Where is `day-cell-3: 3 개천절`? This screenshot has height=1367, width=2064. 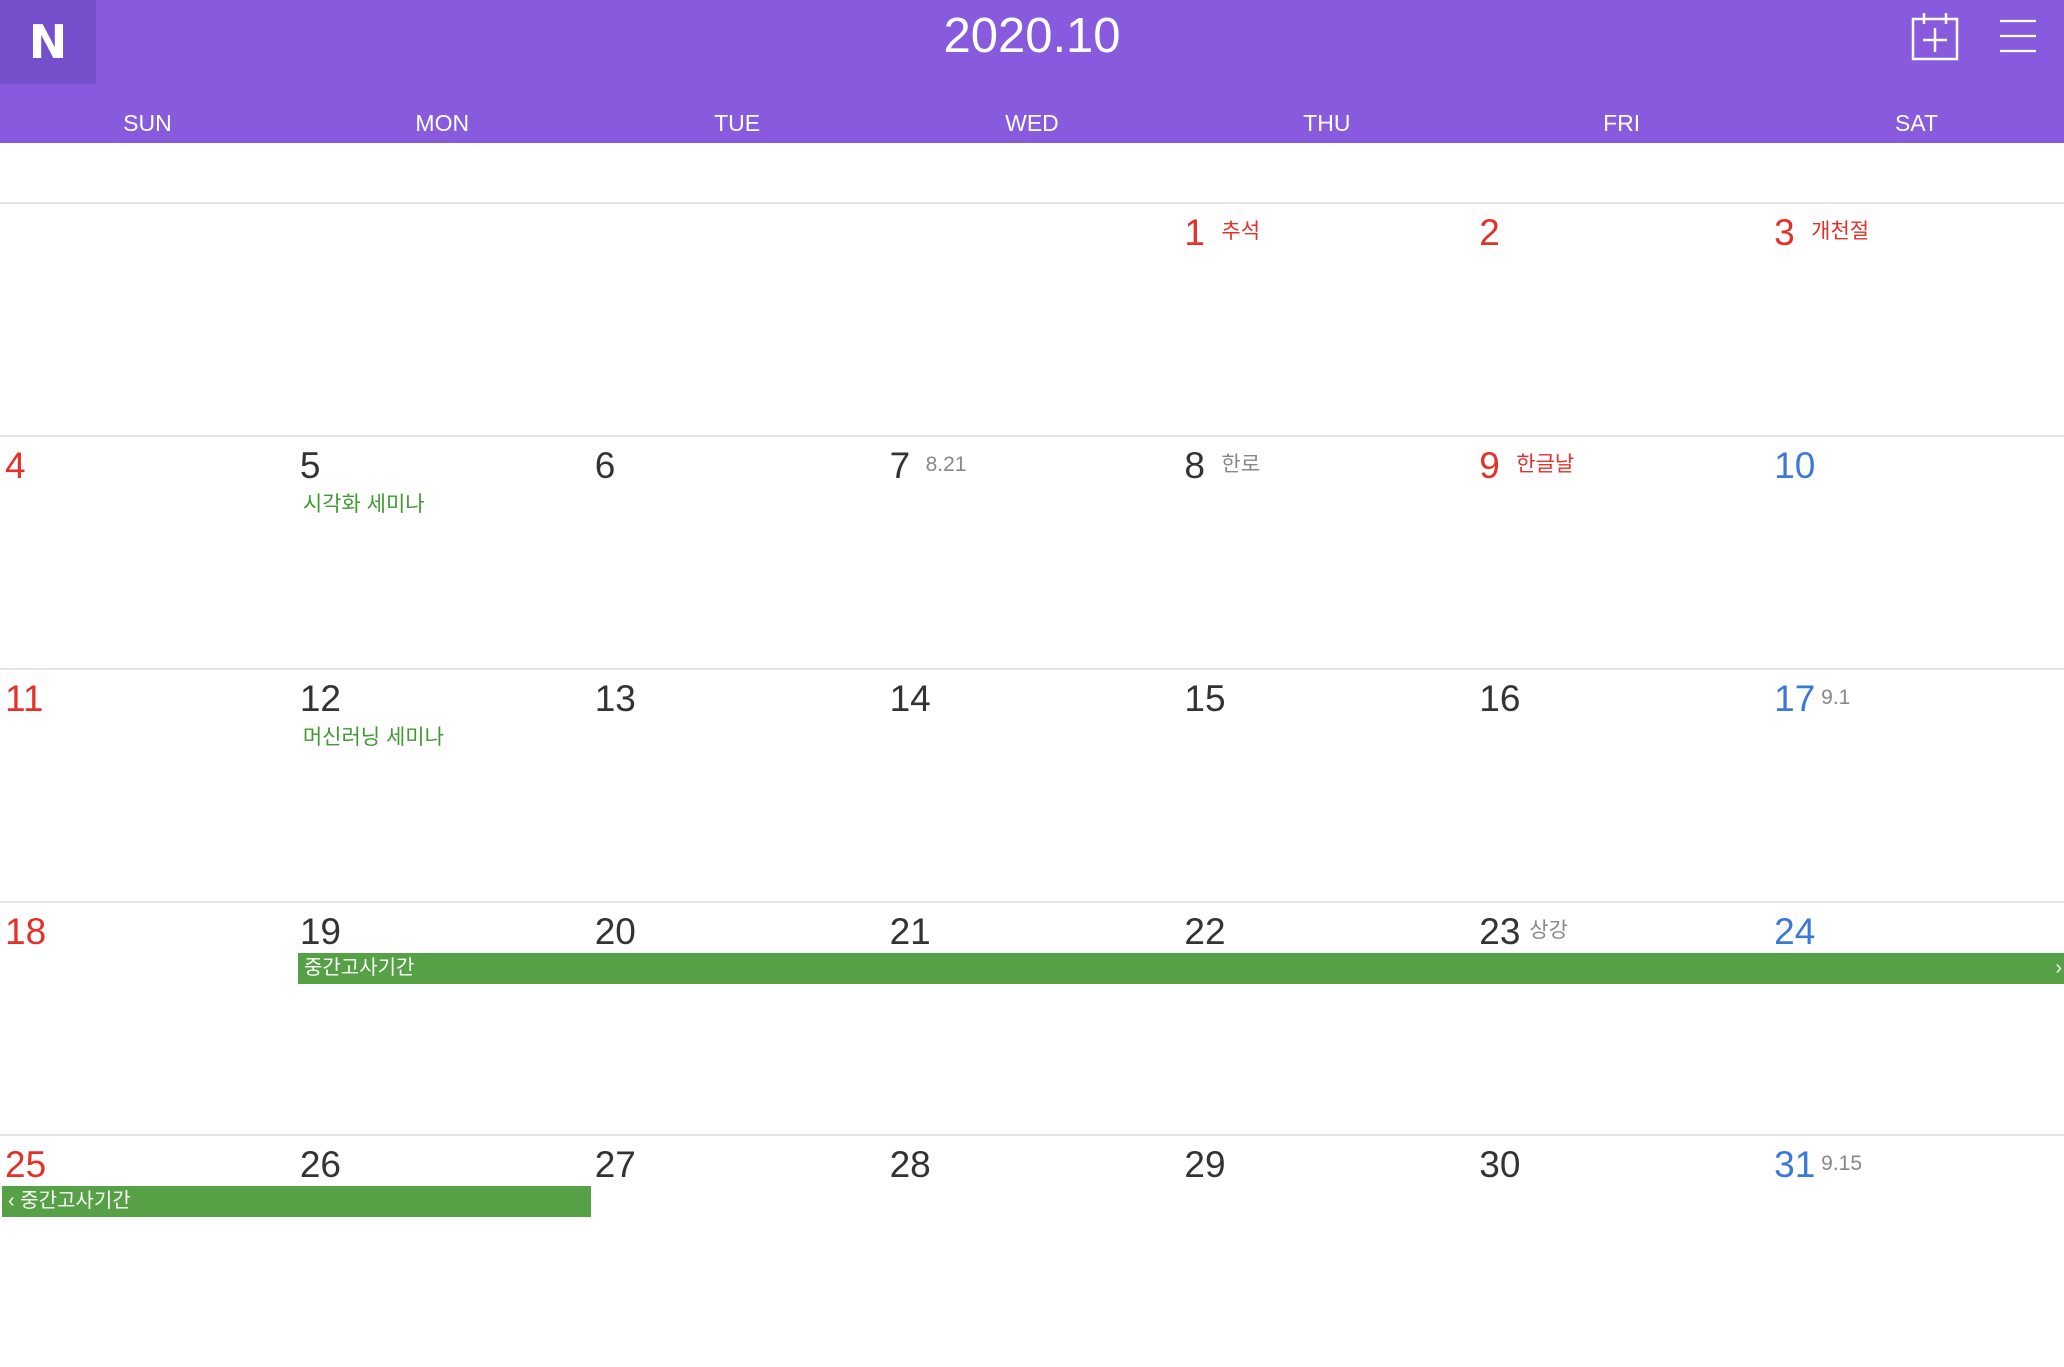 day-cell-3: 3 개천절 is located at coordinates (1916, 319).